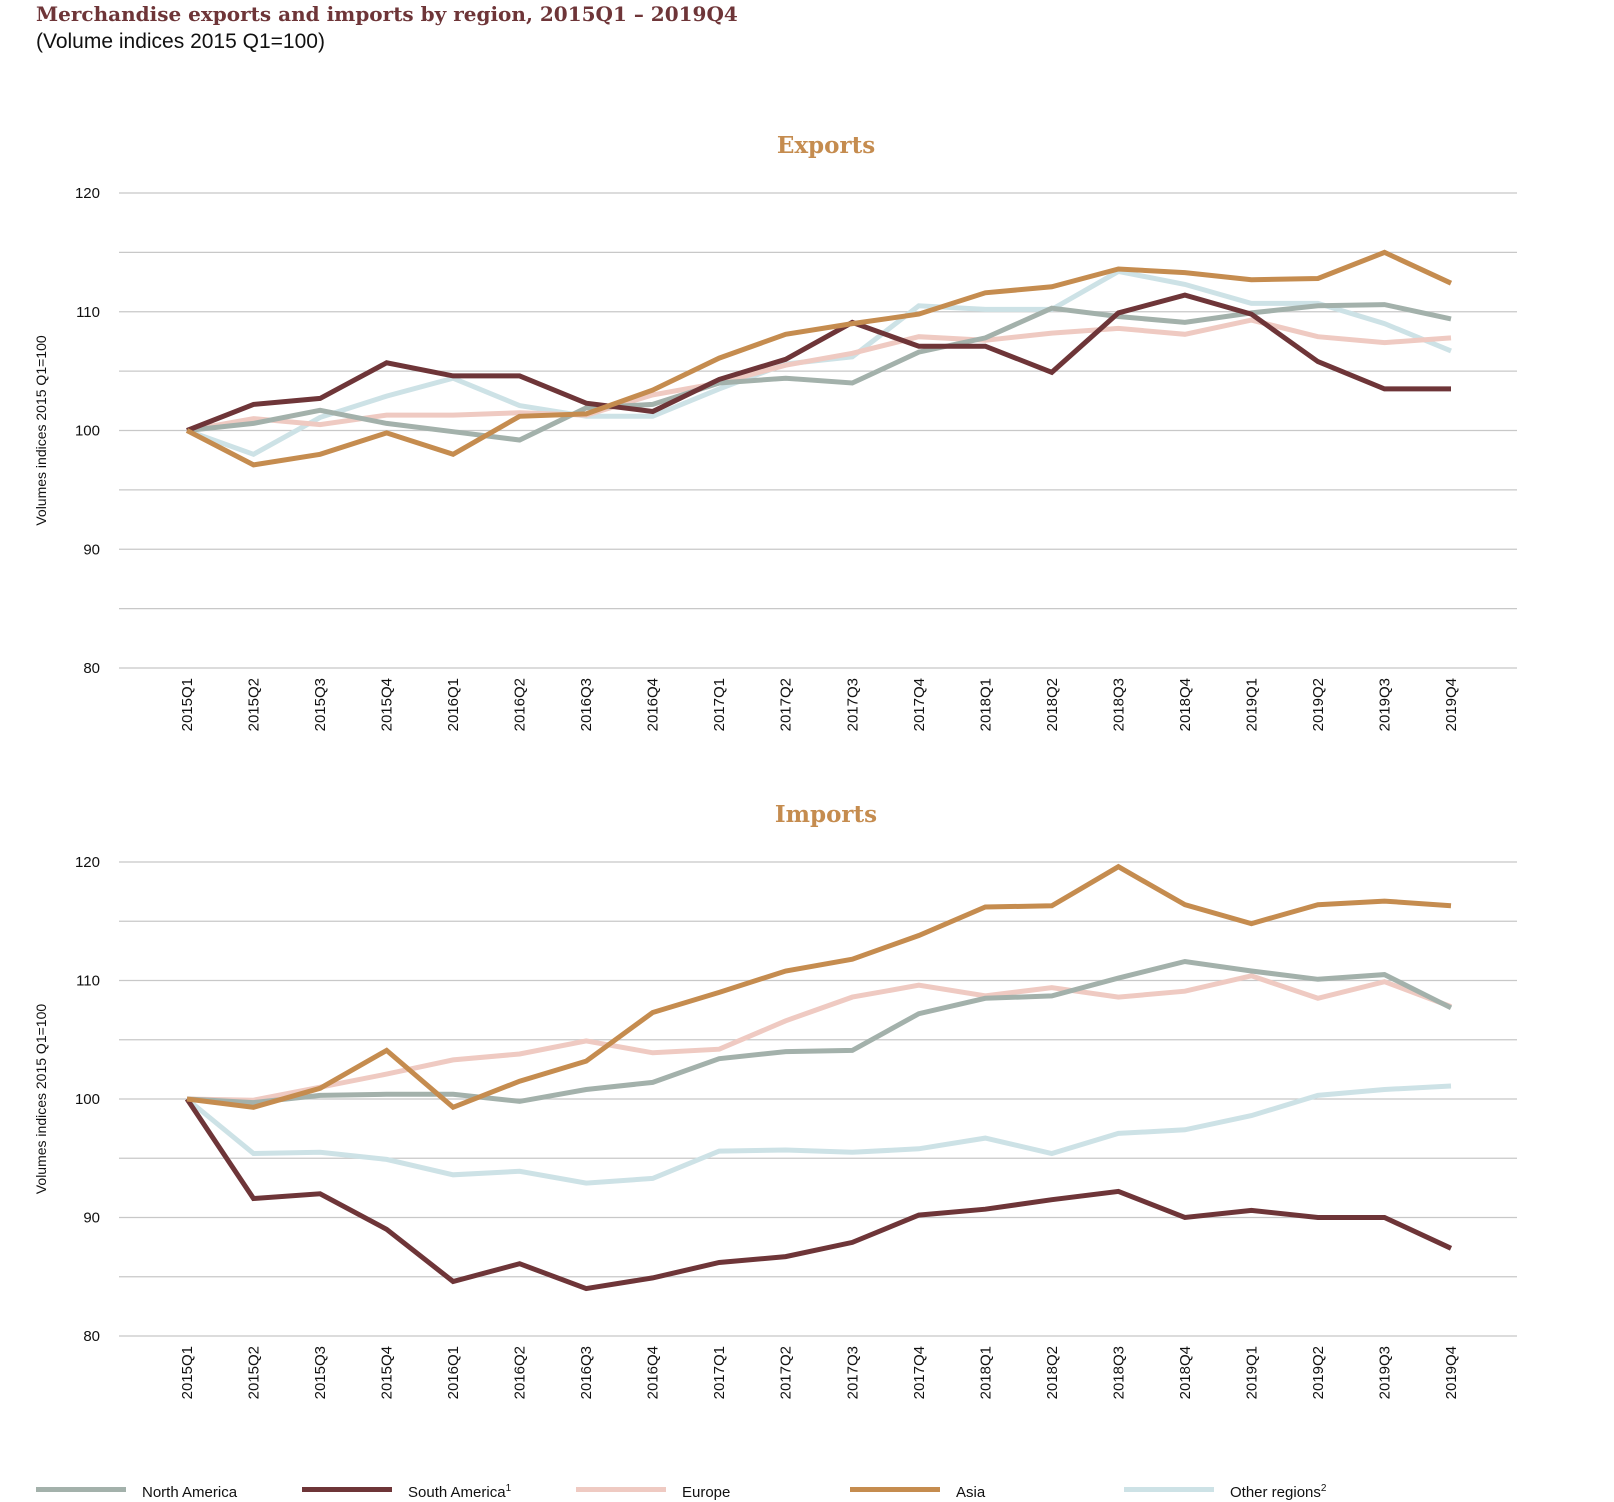 This screenshot has width=1614, height=1502. Describe the element at coordinates (41, 1099) in the screenshot. I see `imports-y-axis-label: Volumes indices 2015 Q1=100` at that location.